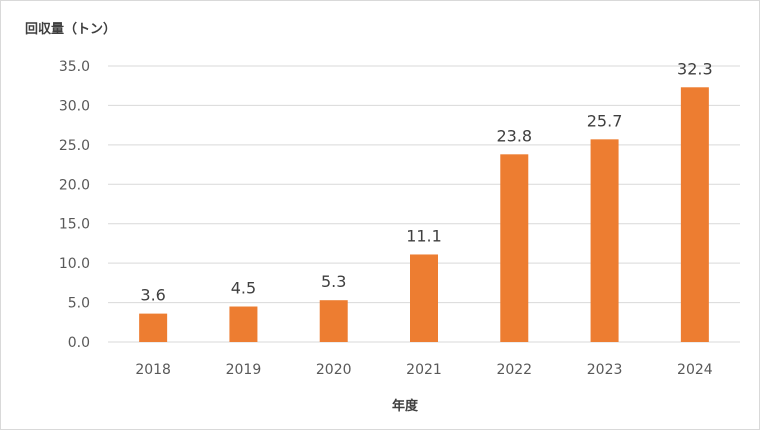  What do you see at coordinates (333, 281) in the screenshot?
I see `data-label-2020: 5.3` at bounding box center [333, 281].